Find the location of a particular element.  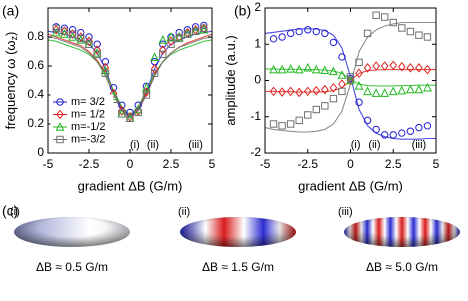

legend-box is located at coordinates (82, 121).